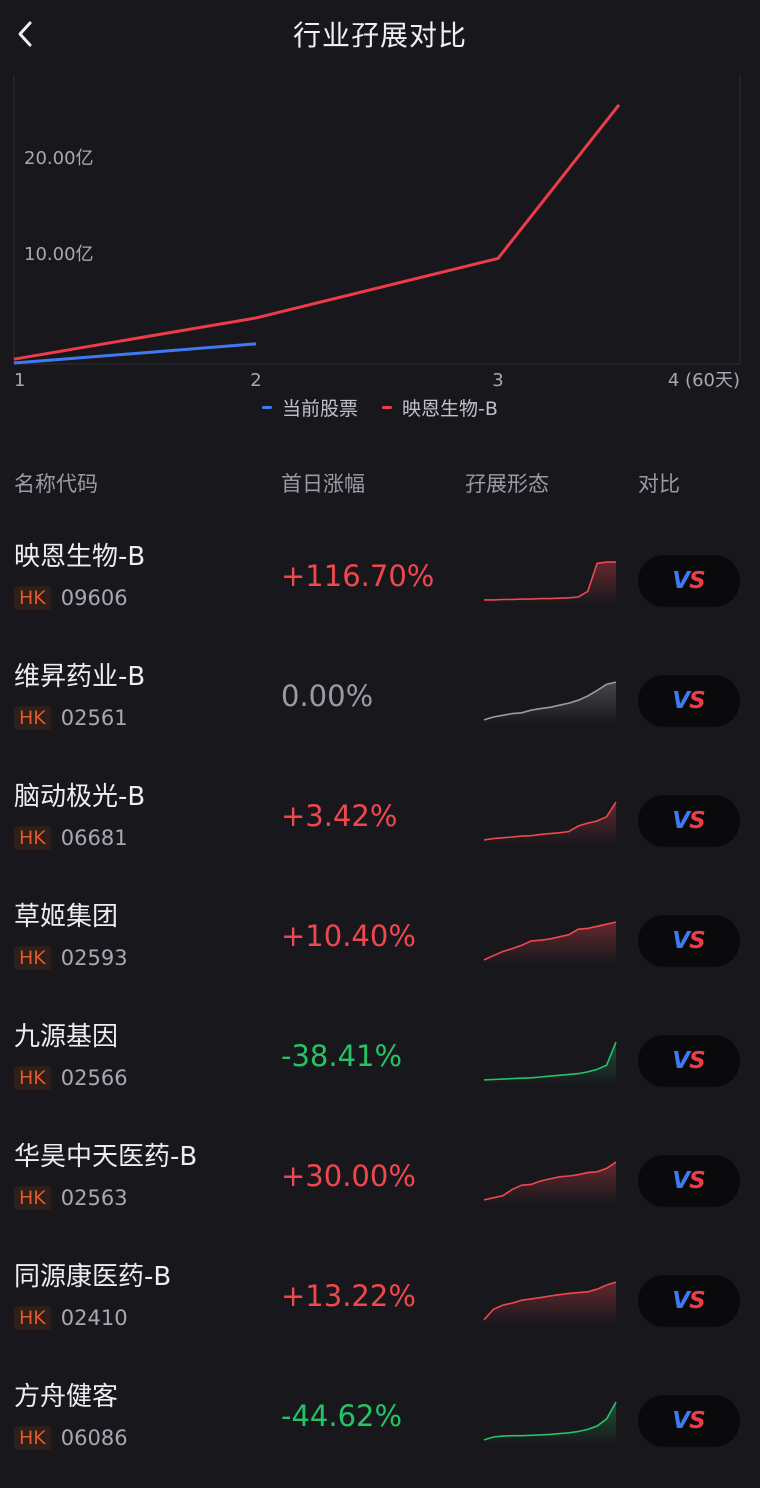 This screenshot has width=760, height=1488. Describe the element at coordinates (94, 1318) in the screenshot. I see `stock-code: 02410` at that location.